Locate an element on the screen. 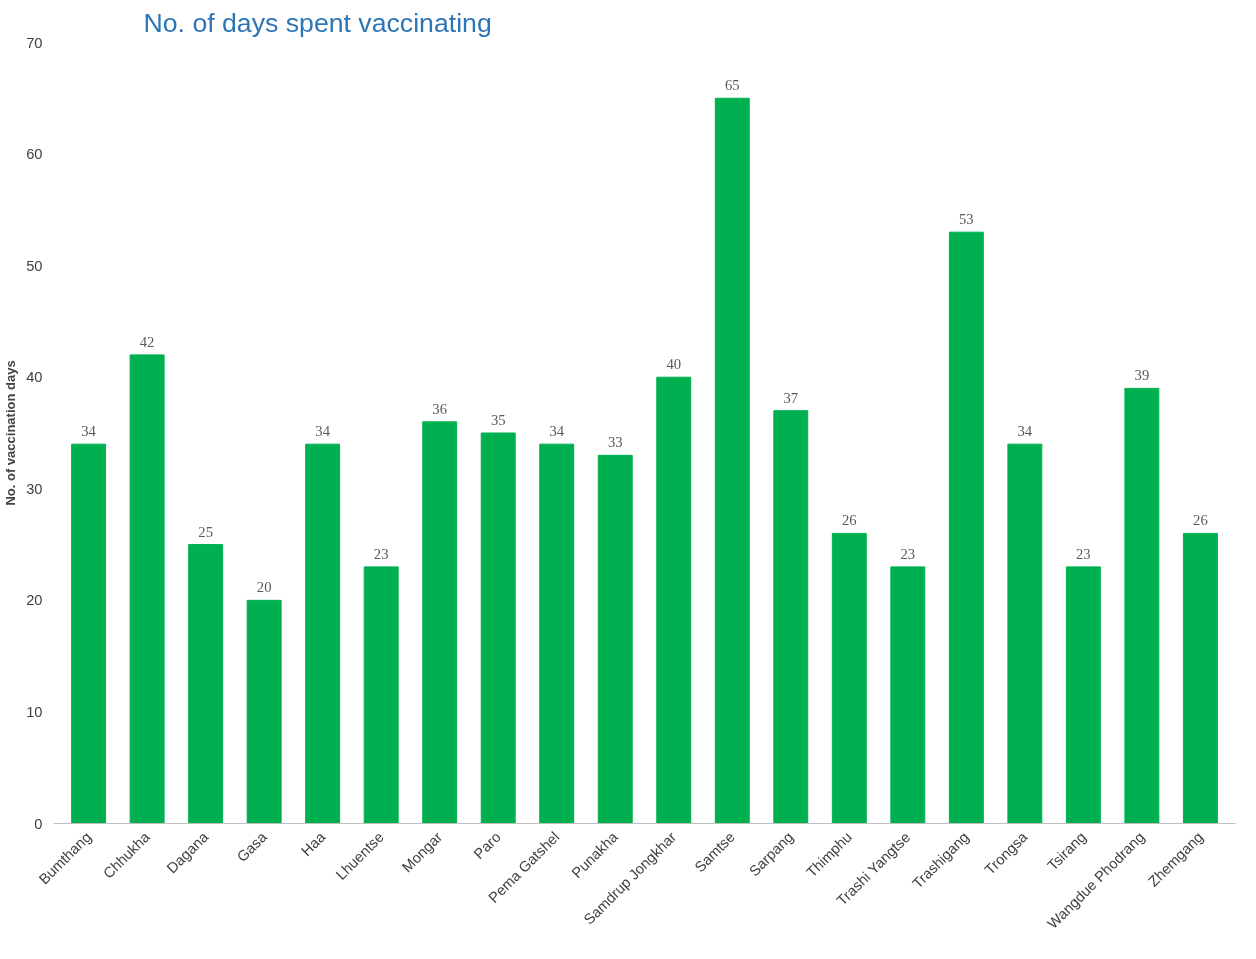 This screenshot has height=959, width=1256. y-tick-label: 20 is located at coordinates (34, 600).